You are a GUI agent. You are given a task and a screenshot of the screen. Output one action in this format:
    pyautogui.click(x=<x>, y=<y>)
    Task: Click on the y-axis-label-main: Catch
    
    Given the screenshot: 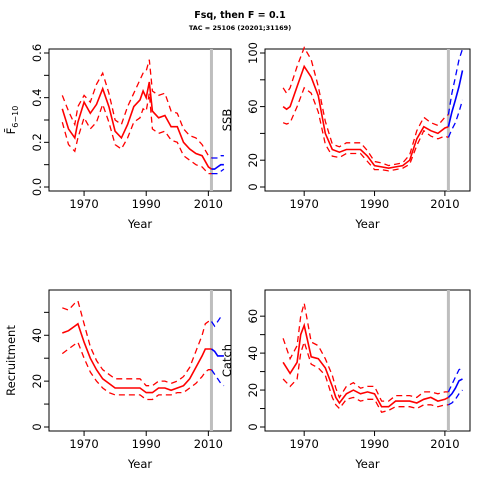 What is the action you would take?
    pyautogui.click(x=227, y=360)
    